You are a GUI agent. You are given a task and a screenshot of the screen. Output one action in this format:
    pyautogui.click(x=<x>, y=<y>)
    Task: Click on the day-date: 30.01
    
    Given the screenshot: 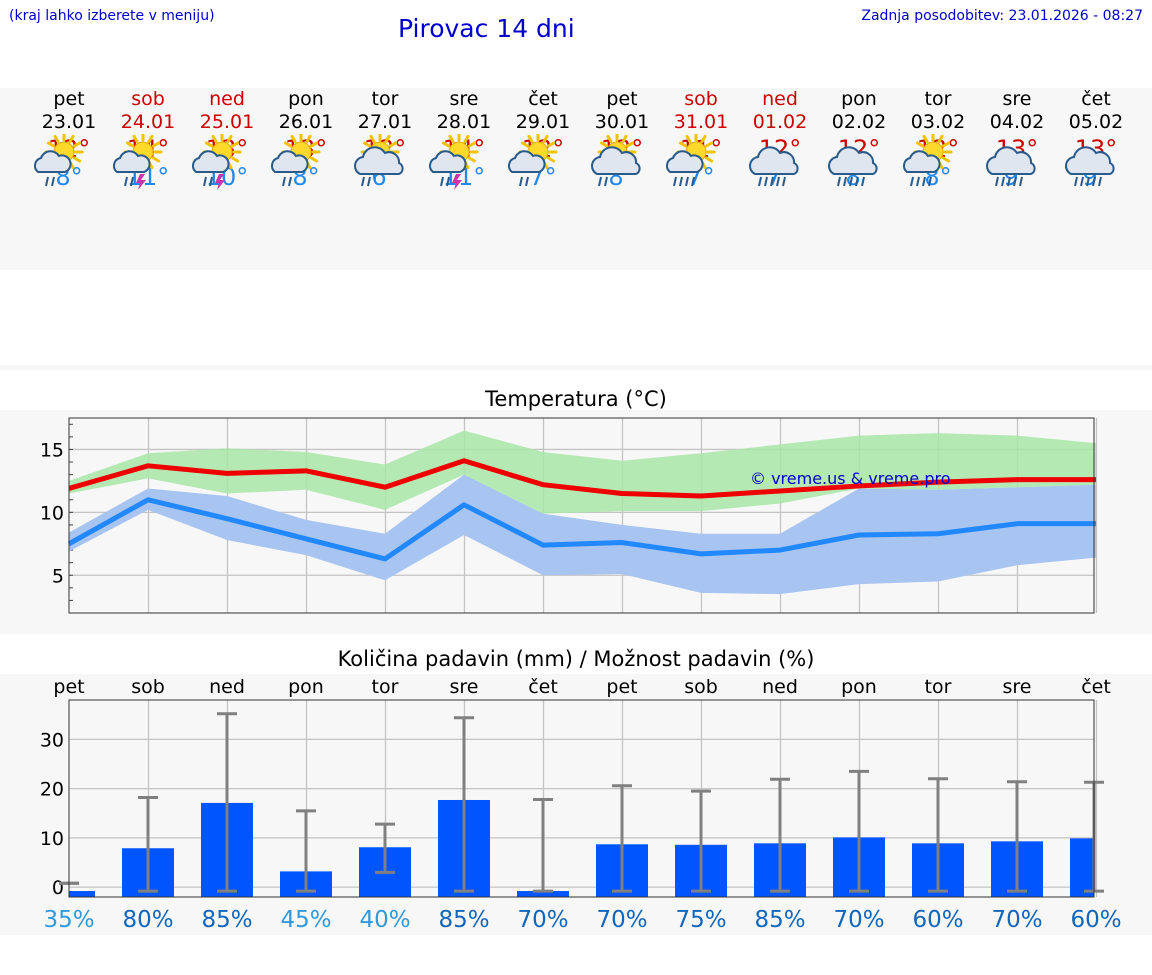 What is the action you would take?
    pyautogui.click(x=622, y=122)
    